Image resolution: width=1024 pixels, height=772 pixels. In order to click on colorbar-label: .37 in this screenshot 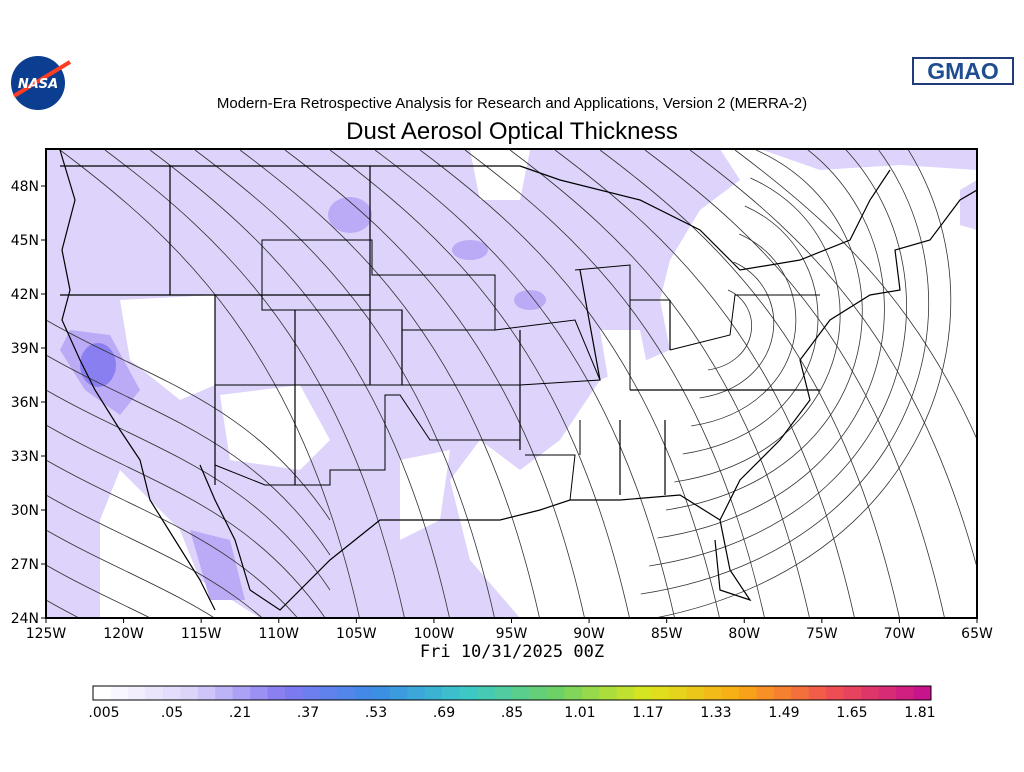, I will do `click(308, 713)`.